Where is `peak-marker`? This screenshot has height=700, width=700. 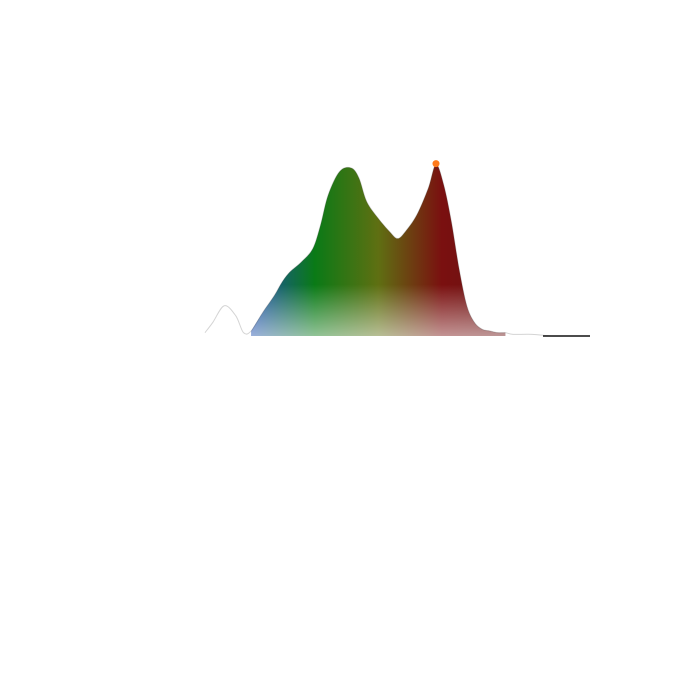
peak-marker is located at coordinates (436, 164).